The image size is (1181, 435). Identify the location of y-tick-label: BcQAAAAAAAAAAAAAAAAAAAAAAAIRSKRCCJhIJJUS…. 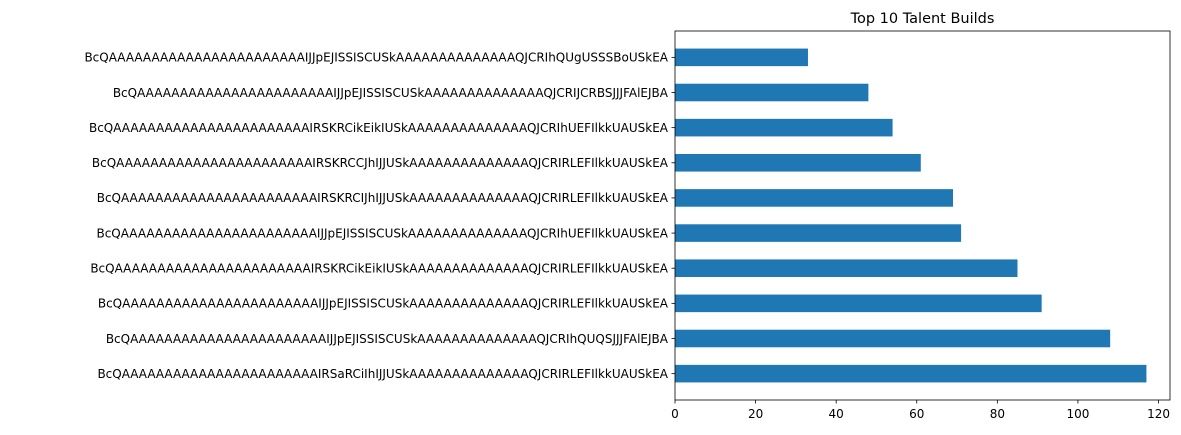
(380, 163).